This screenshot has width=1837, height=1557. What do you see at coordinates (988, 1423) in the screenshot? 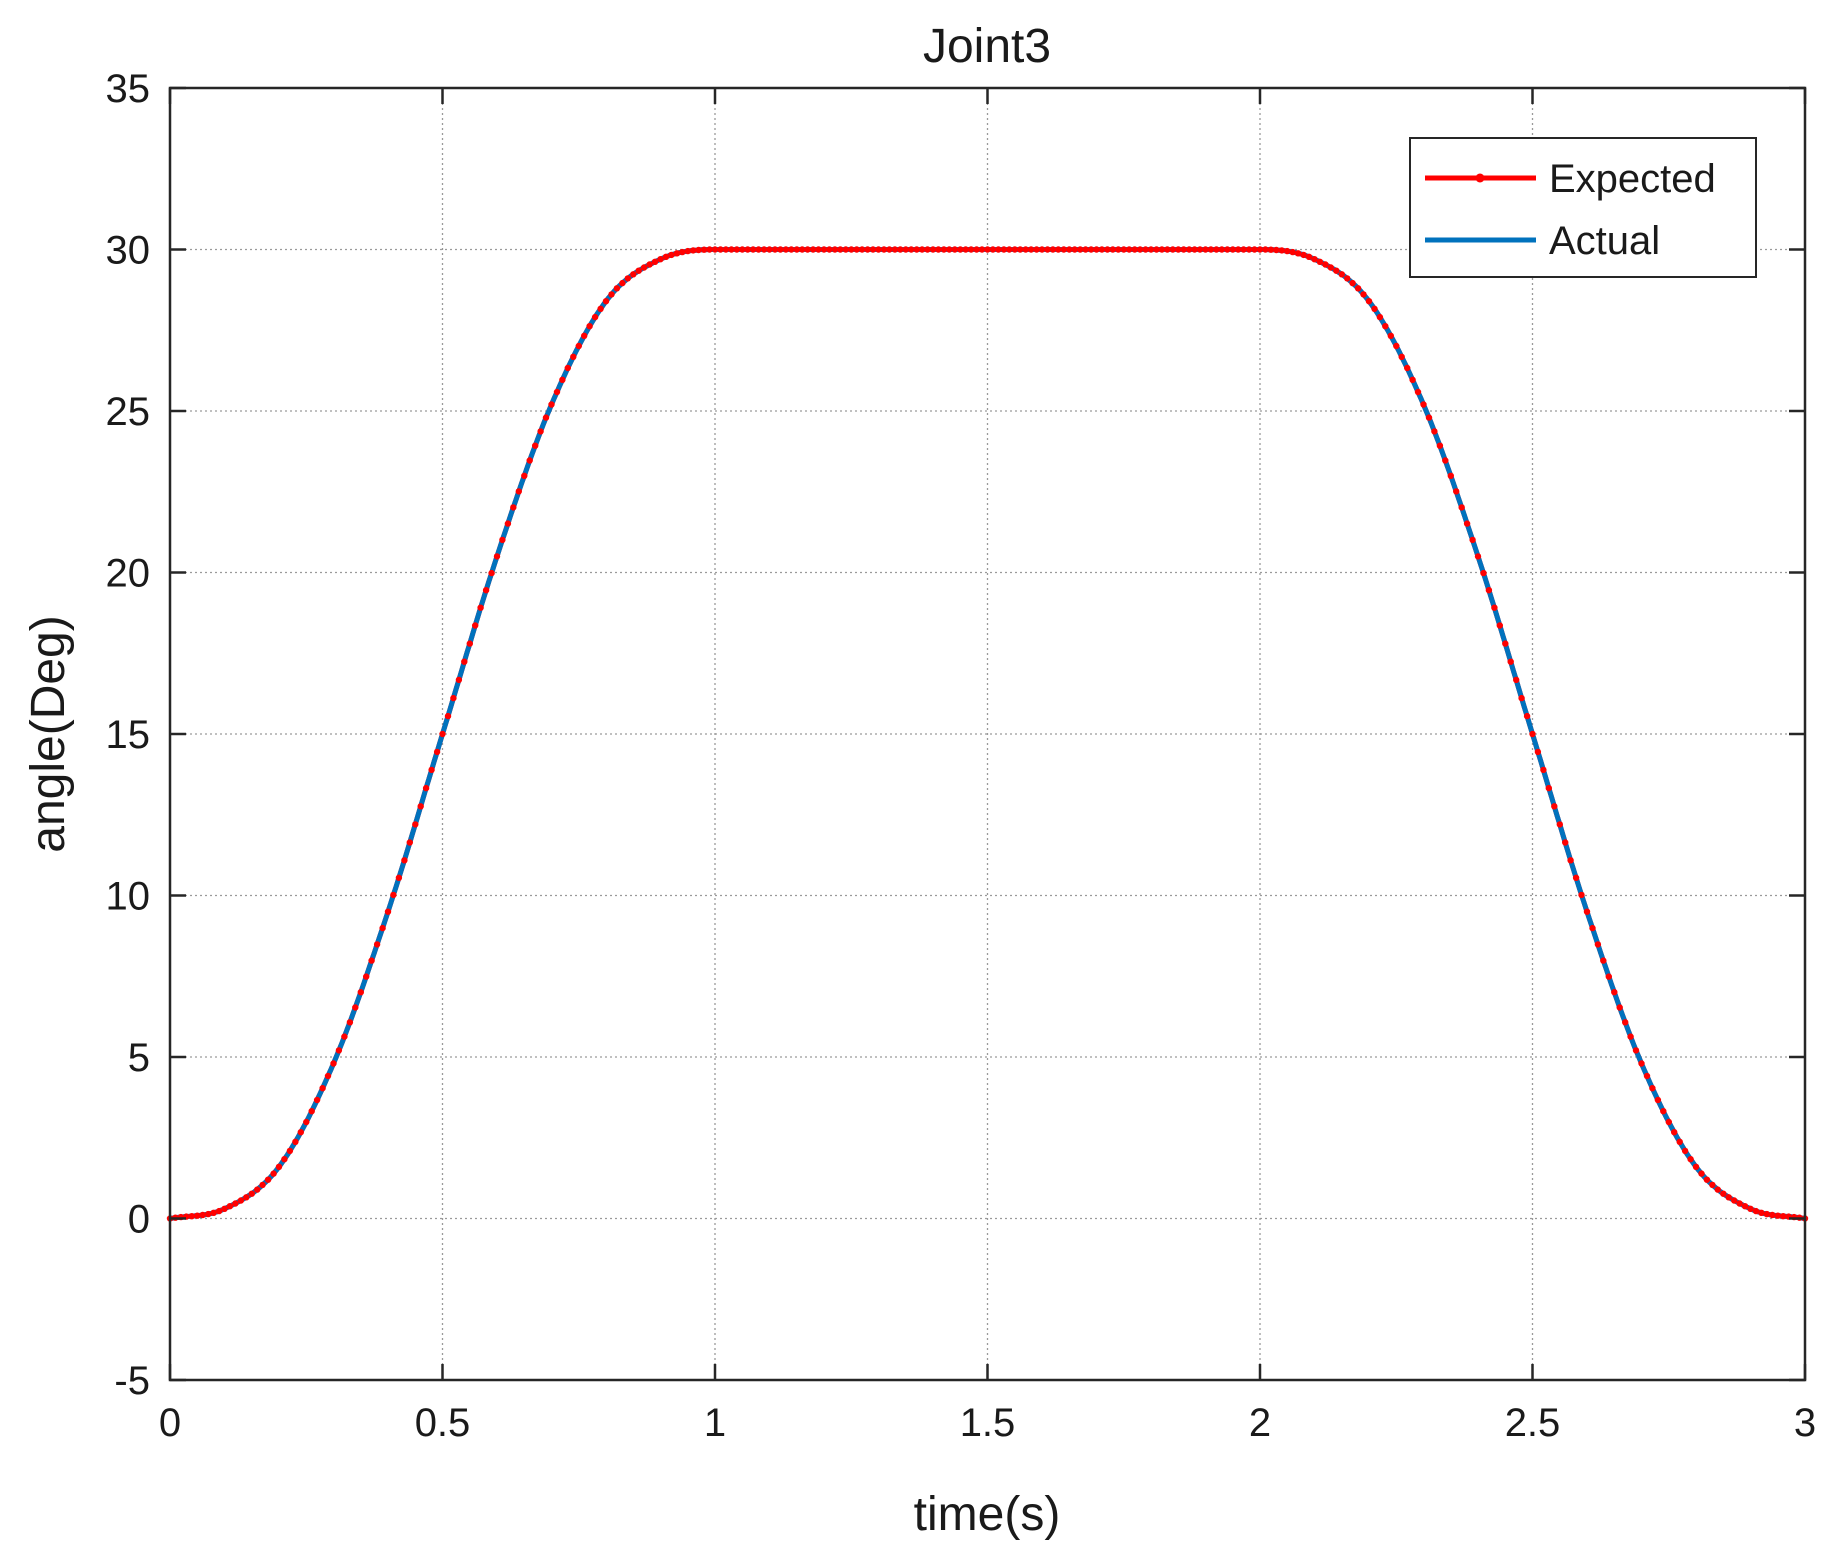
I see `x-tick-label: 1.5` at bounding box center [988, 1423].